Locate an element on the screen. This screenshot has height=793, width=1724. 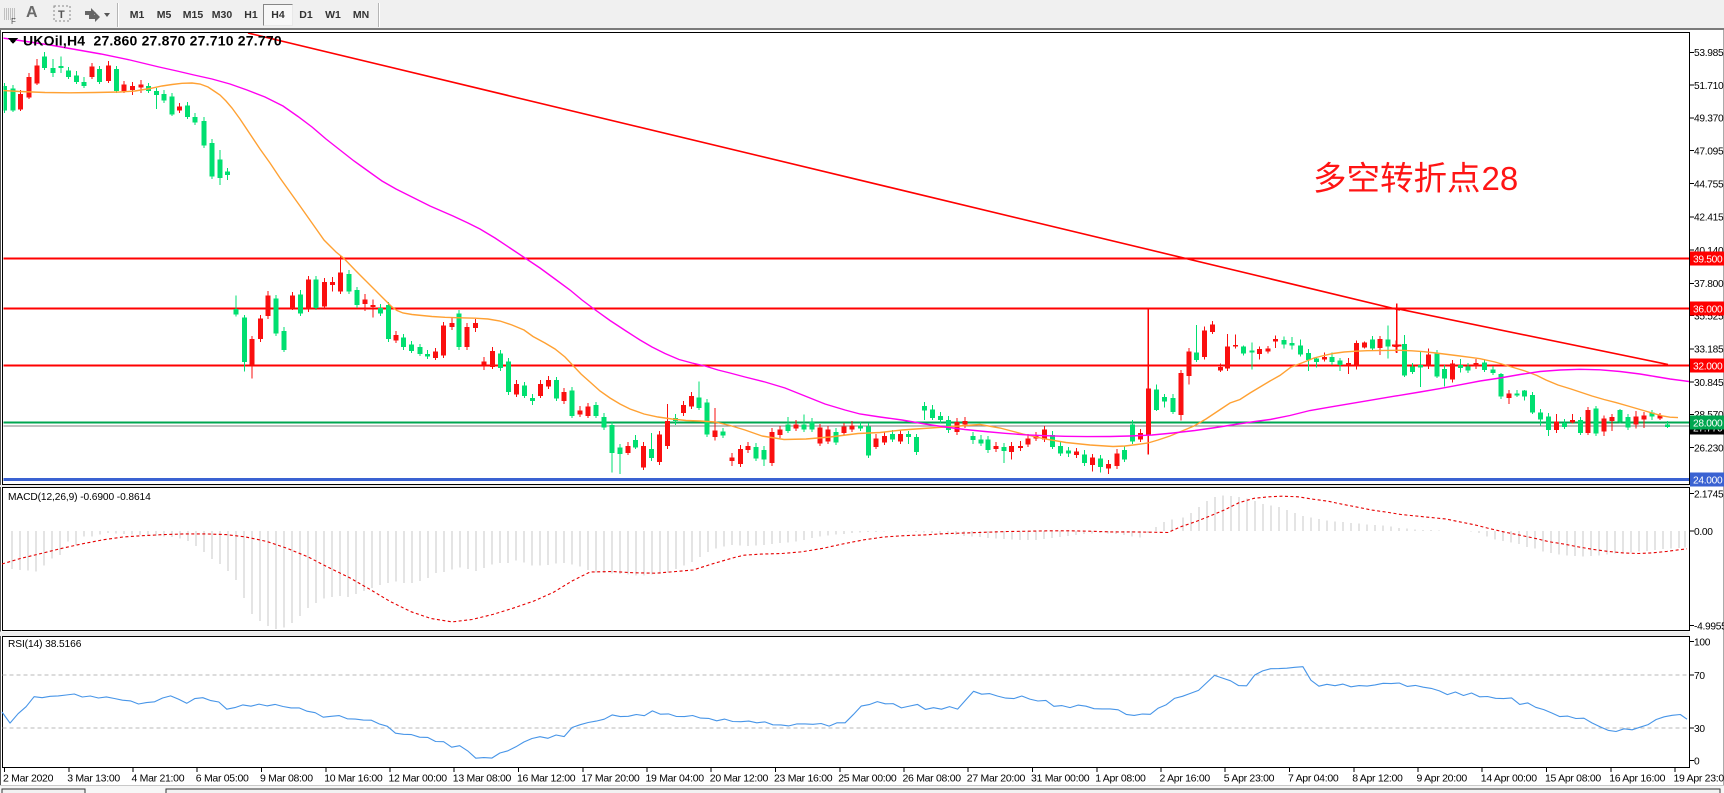
svg-text: 9 Apr 20:00 is located at coordinates (1442, 779).